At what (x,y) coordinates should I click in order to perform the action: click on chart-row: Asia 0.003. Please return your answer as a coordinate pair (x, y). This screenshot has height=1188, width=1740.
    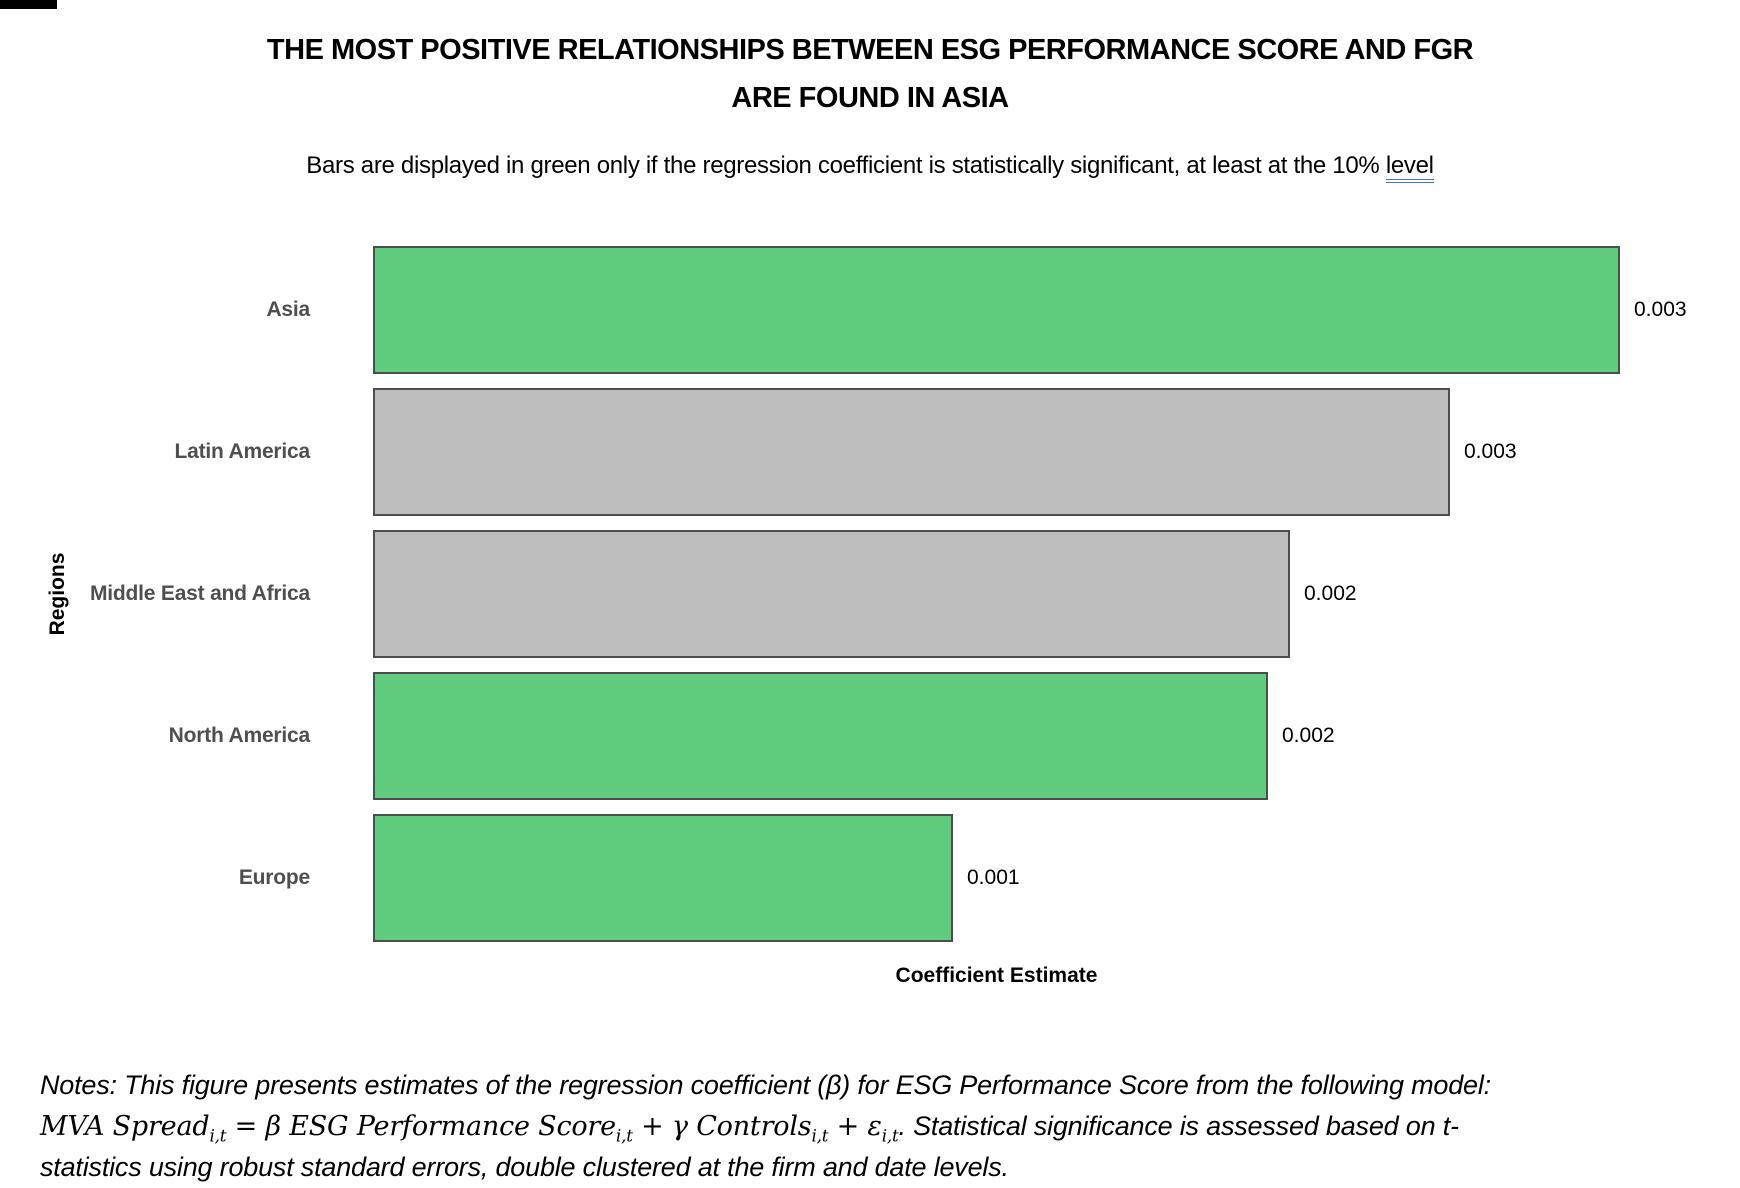
    Looking at the image, I should click on (870, 310).